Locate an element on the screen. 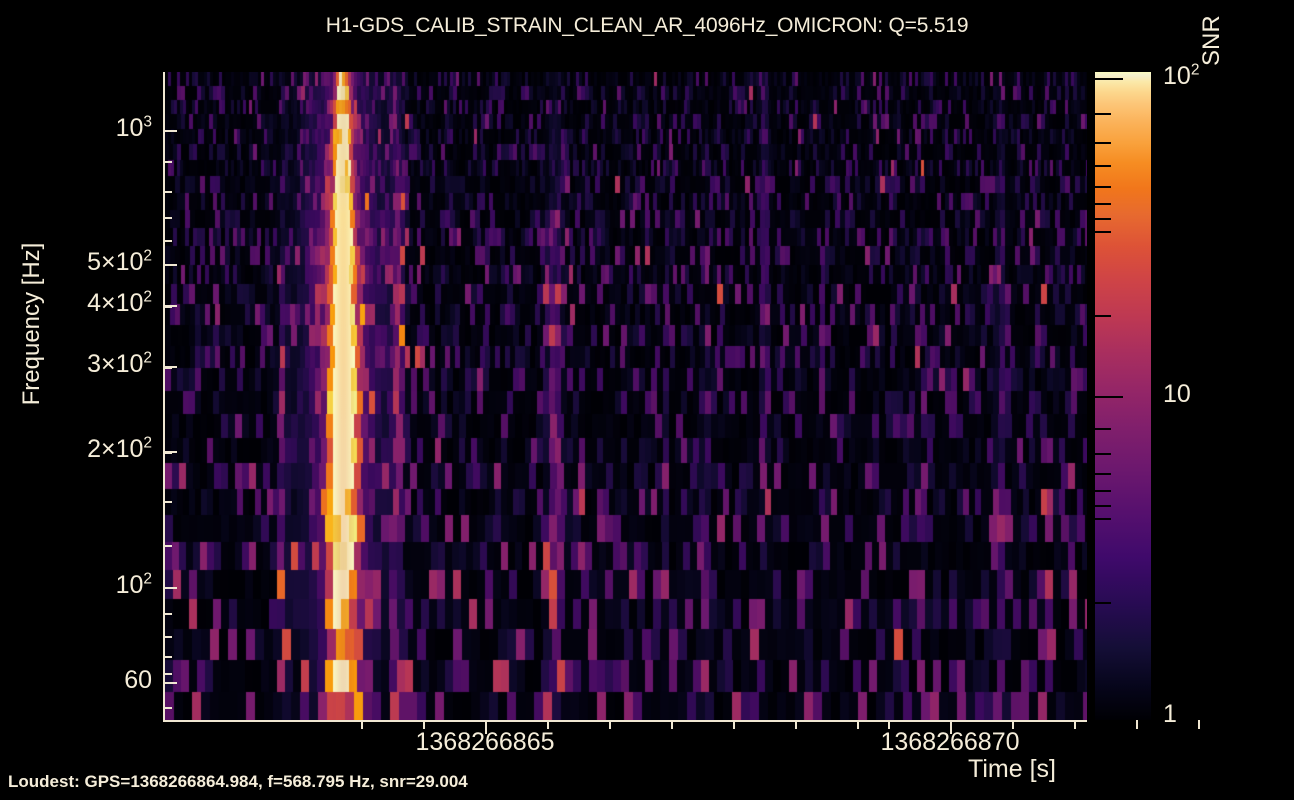 Image resolution: width=1294 pixels, height=800 pixels. colorbar-title: SNR is located at coordinates (1211, 40).